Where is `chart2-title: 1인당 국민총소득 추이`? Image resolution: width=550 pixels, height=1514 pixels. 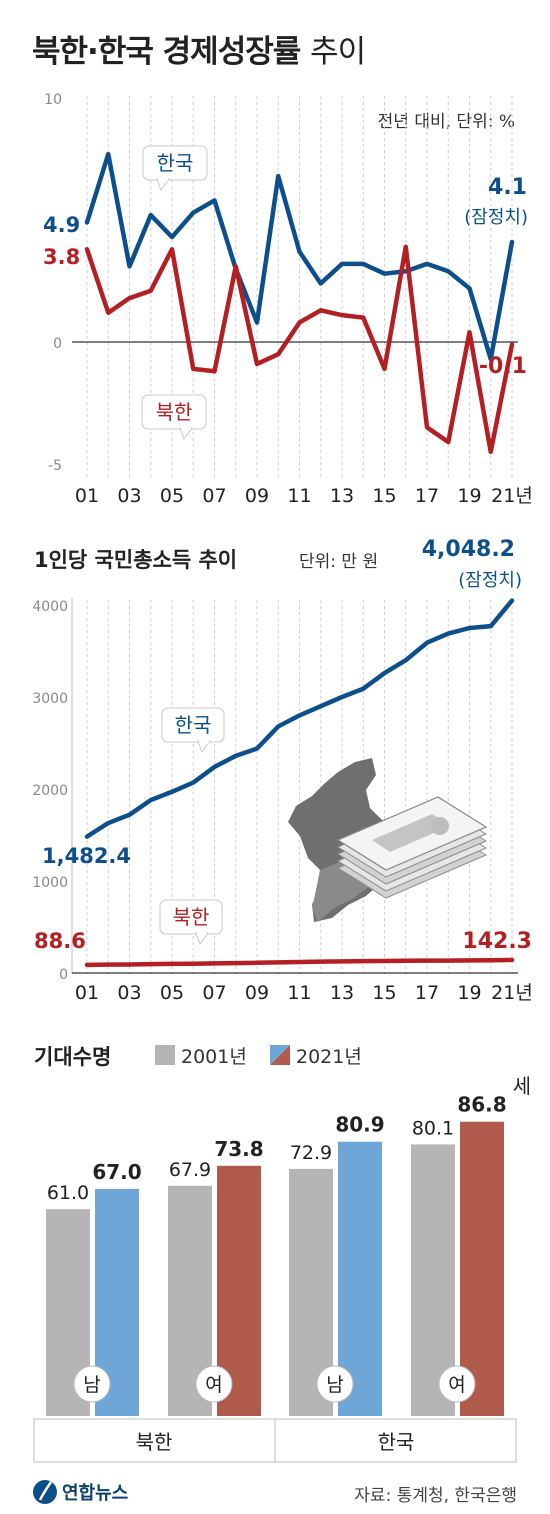
chart2-title: 1인당 국민총소득 추이 is located at coordinates (135, 560).